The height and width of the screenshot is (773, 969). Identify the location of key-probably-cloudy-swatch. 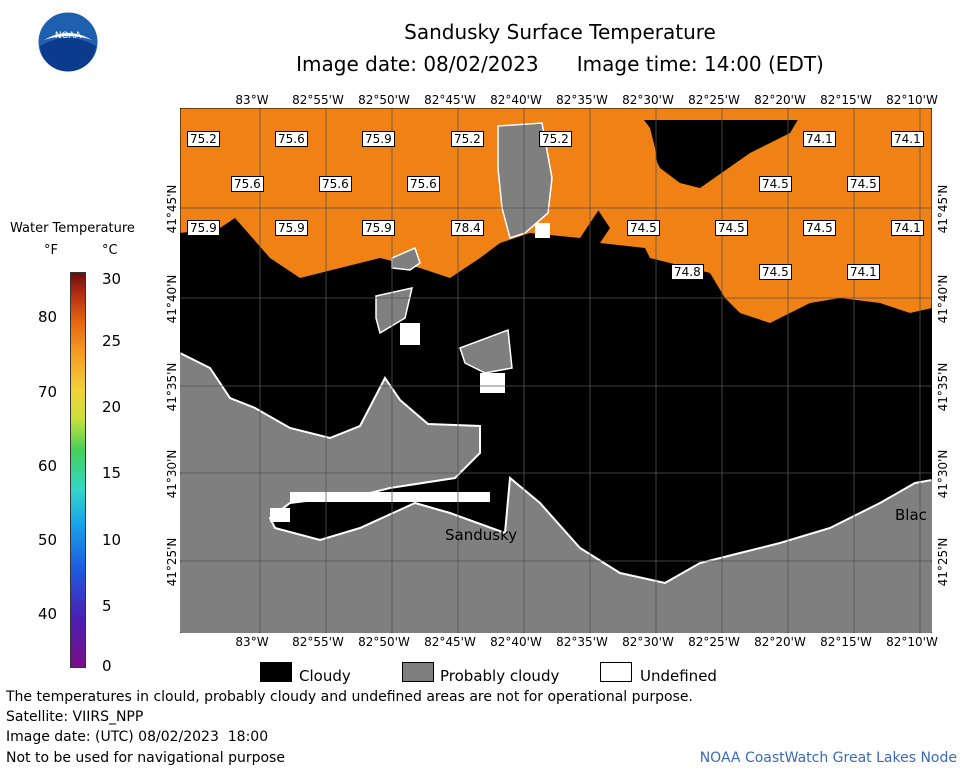
(418, 672).